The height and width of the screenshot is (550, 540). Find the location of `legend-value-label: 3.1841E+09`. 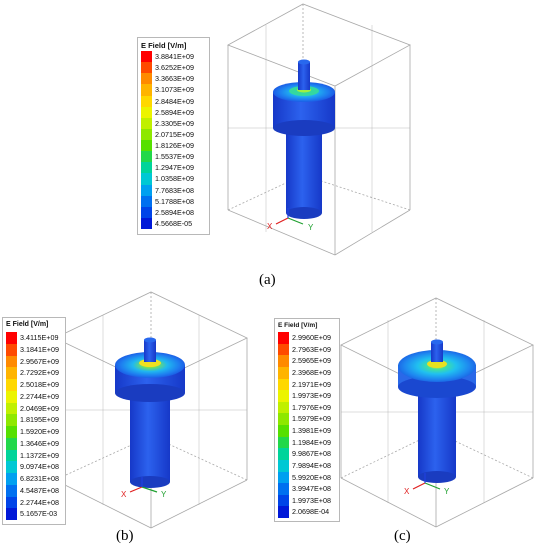

legend-value-label: 3.1841E+09 is located at coordinates (39, 349).